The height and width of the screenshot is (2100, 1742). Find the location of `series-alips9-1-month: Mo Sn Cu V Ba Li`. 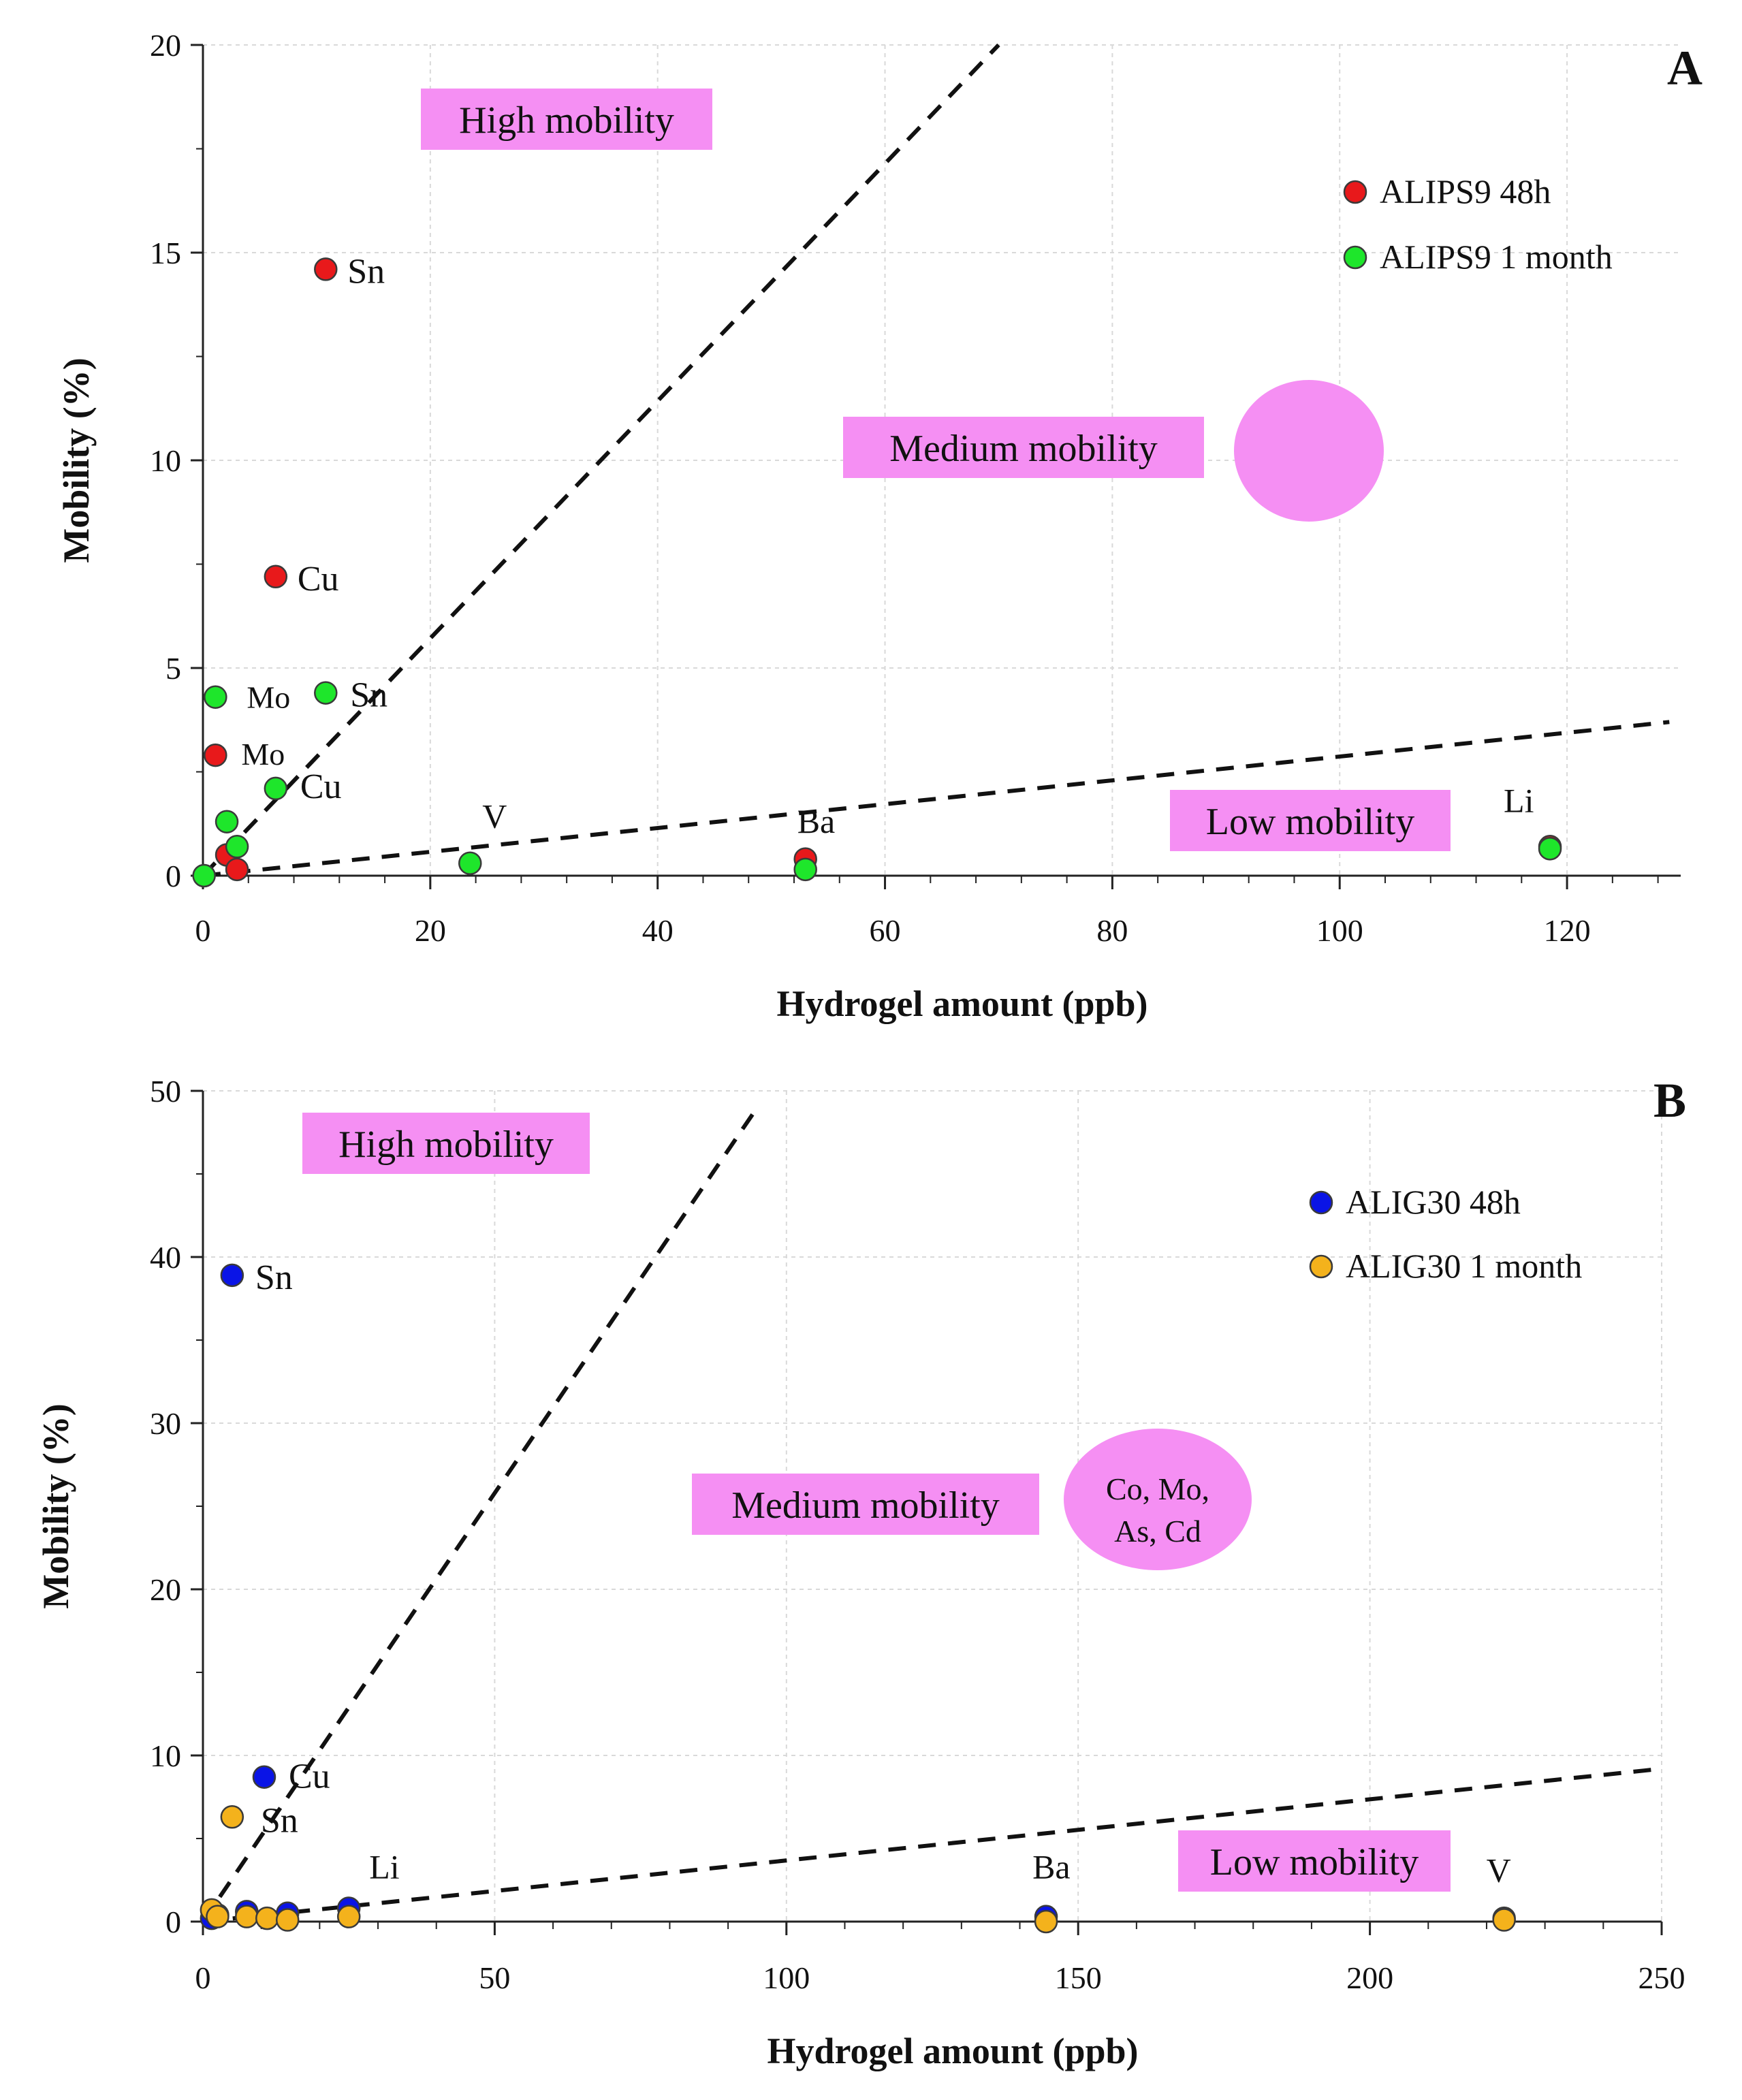

series-alips9-1-month: Mo Sn Cu V Ba Li is located at coordinates (877, 782).